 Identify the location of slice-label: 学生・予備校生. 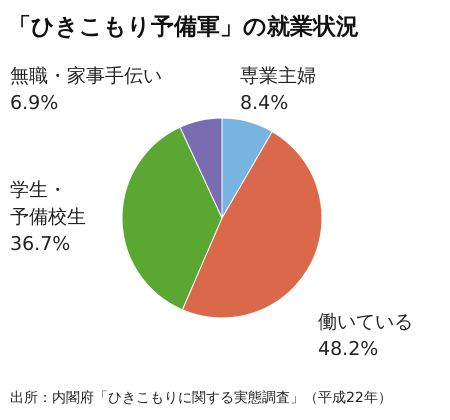
(48, 203).